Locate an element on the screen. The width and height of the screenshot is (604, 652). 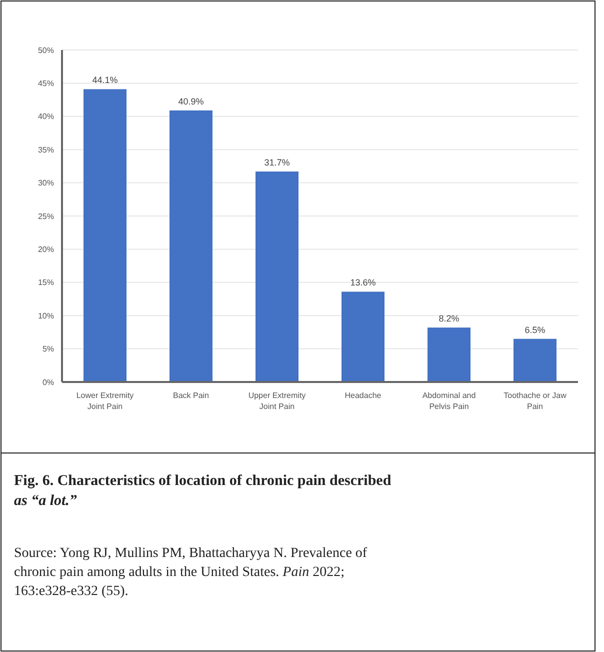
x-tick-label: Toothache or Jaw Pain is located at coordinates (535, 401).